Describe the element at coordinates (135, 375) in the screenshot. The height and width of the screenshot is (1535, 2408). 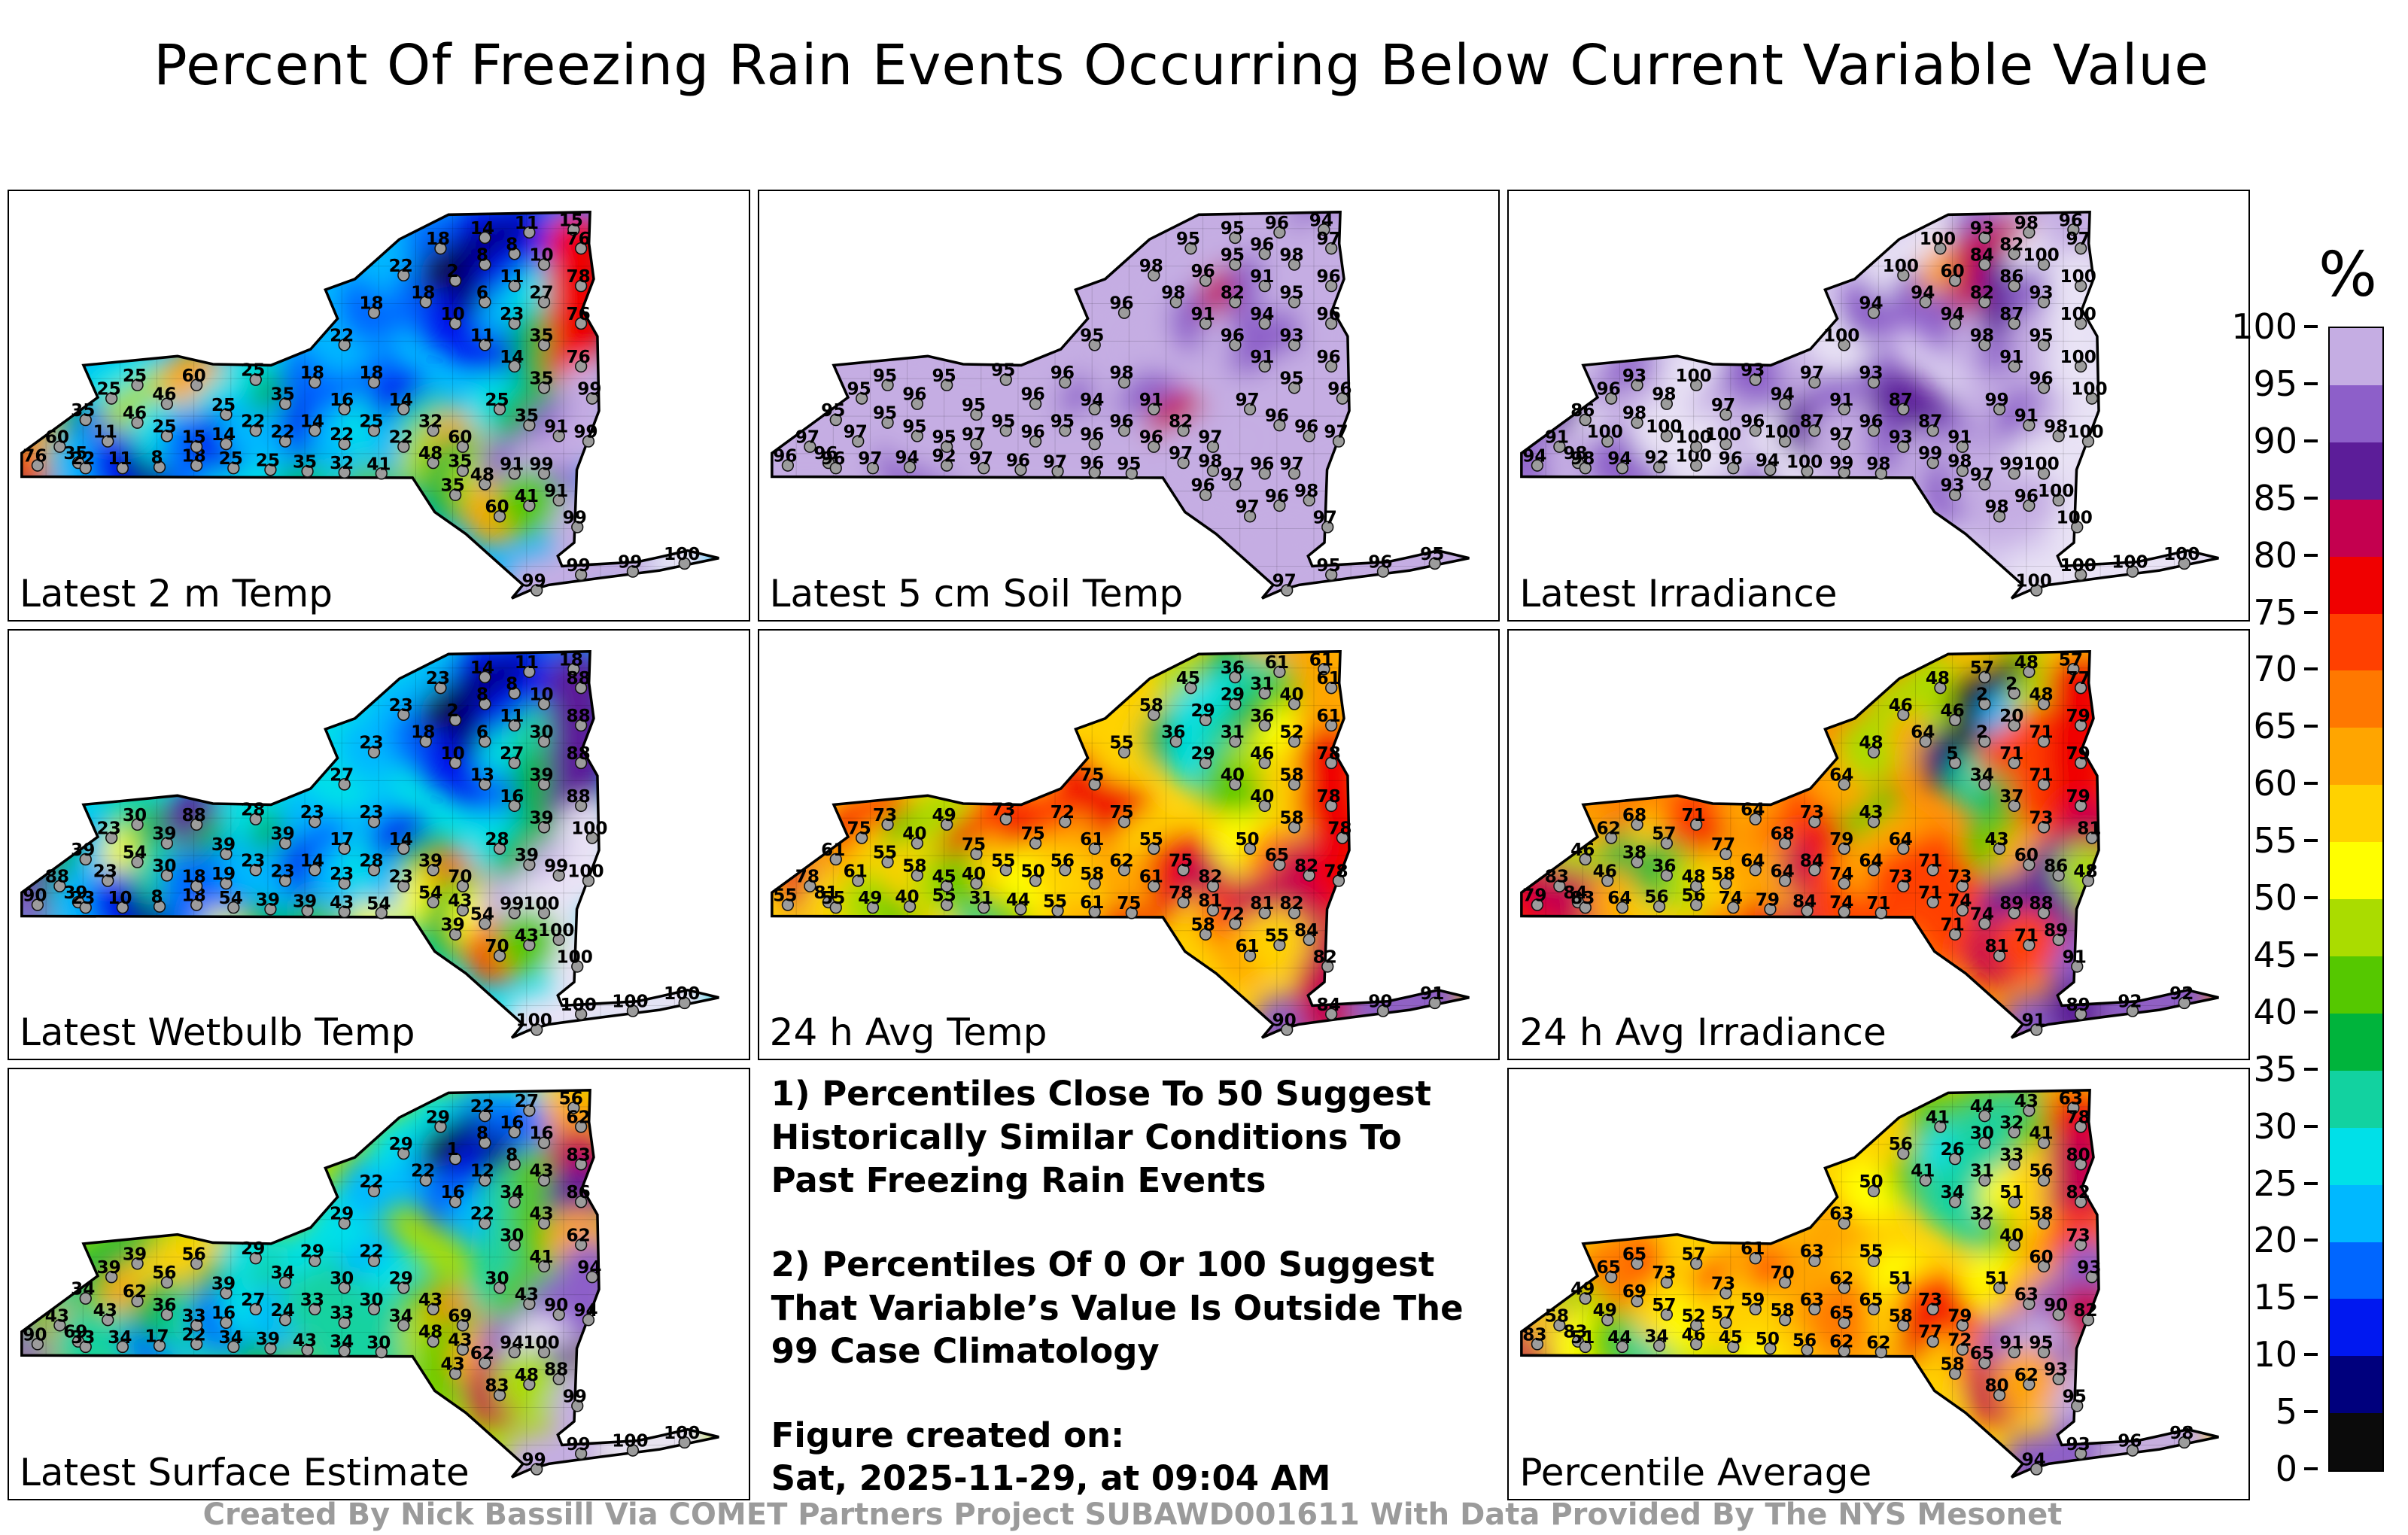
I see `station-value: 25` at that location.